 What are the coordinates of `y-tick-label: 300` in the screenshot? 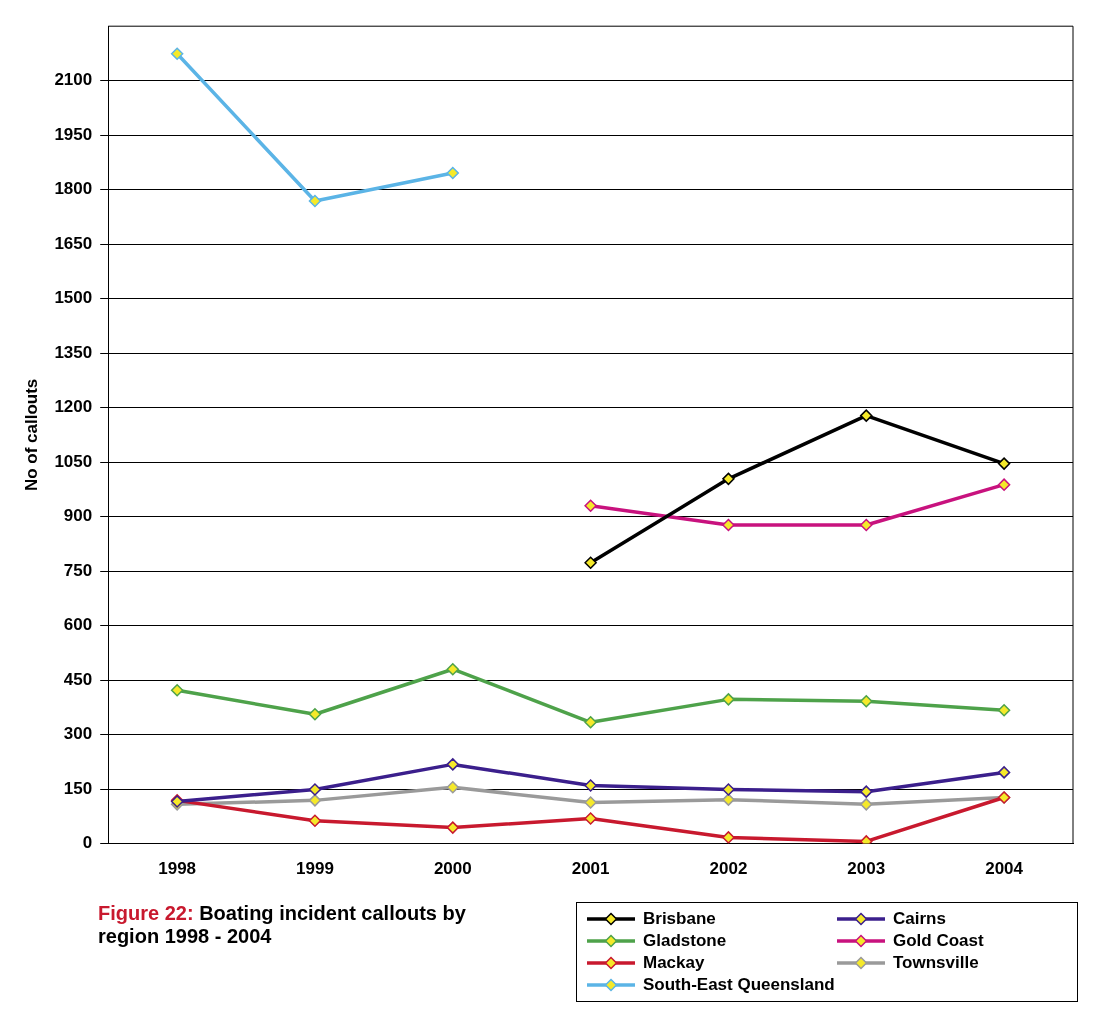 It's located at (78, 734).